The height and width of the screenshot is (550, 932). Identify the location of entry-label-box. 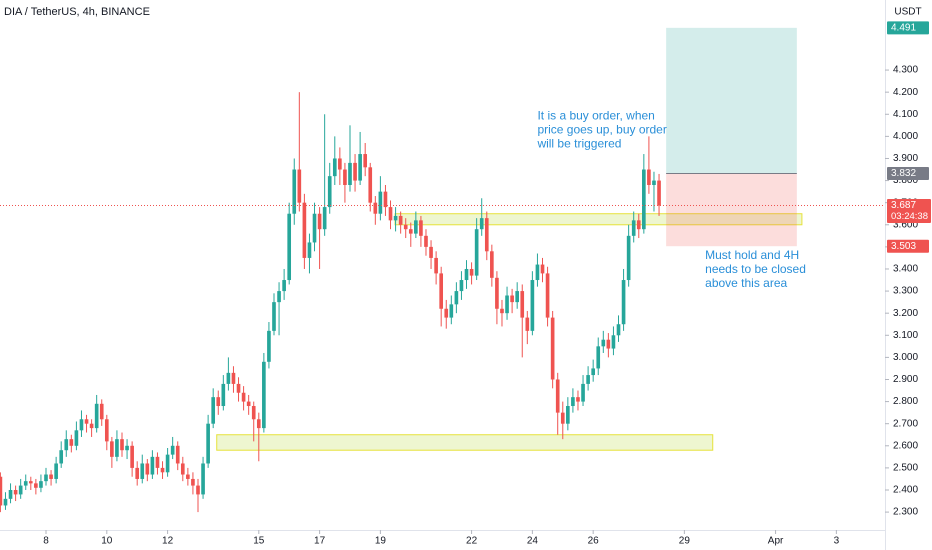
(908, 173).